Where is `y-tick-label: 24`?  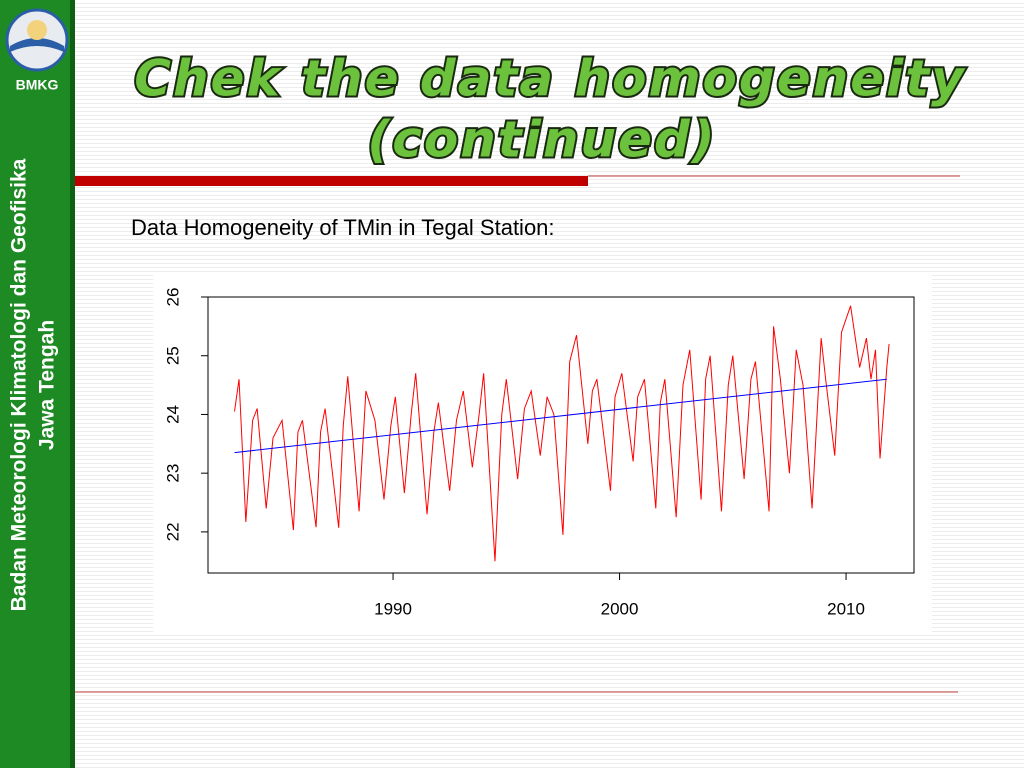 y-tick-label: 24 is located at coordinates (172, 414).